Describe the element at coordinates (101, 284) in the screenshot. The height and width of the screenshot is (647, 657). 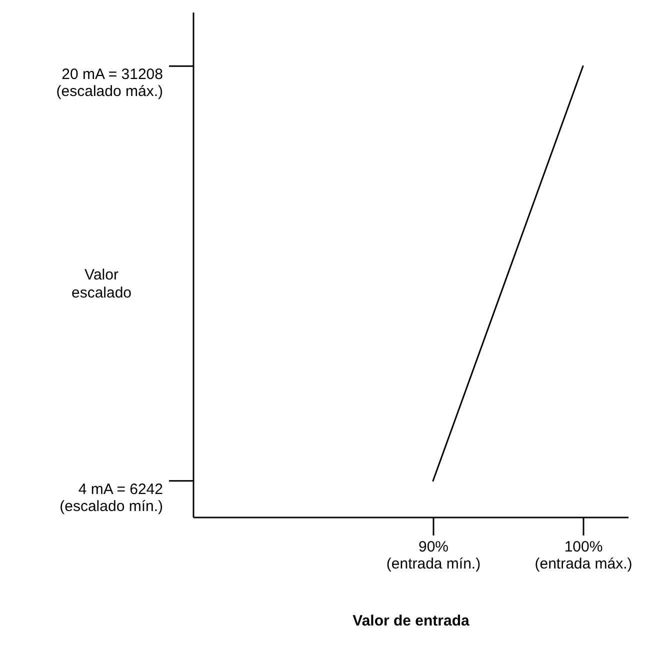
I see `y-axis-title: Valor escalado` at that location.